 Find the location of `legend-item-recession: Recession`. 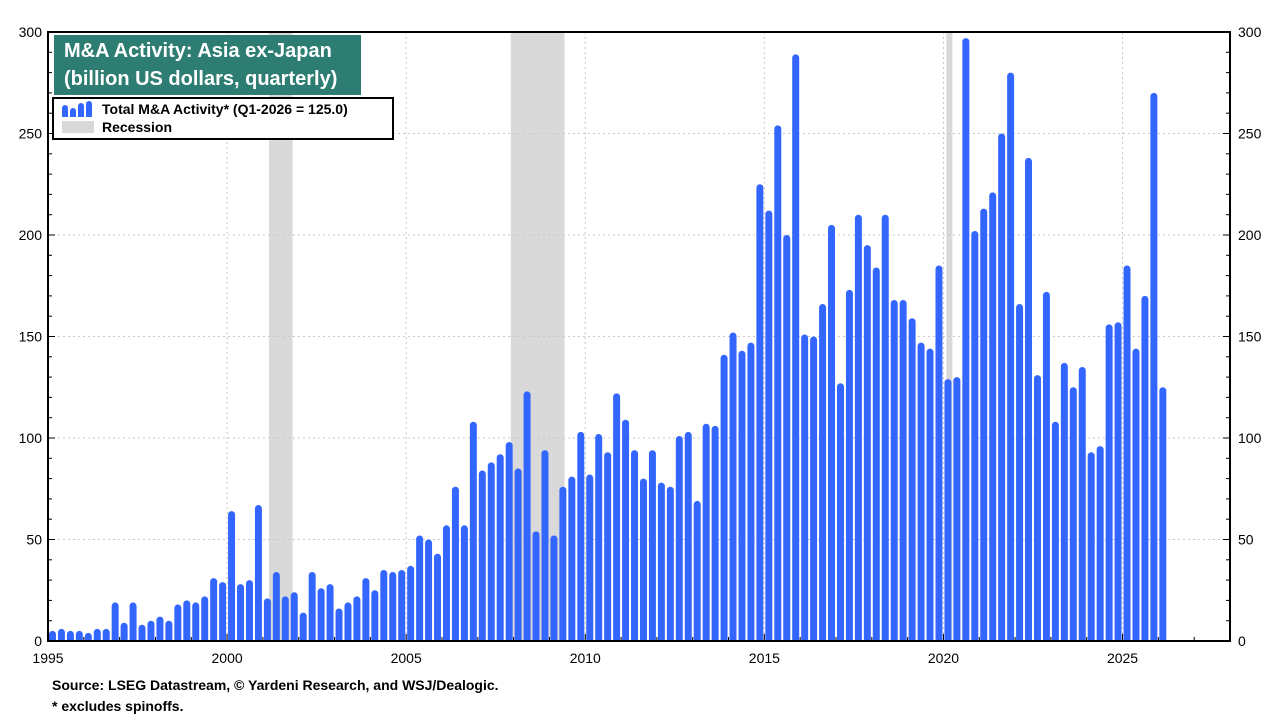

legend-item-recession: Recession is located at coordinates (117, 127).